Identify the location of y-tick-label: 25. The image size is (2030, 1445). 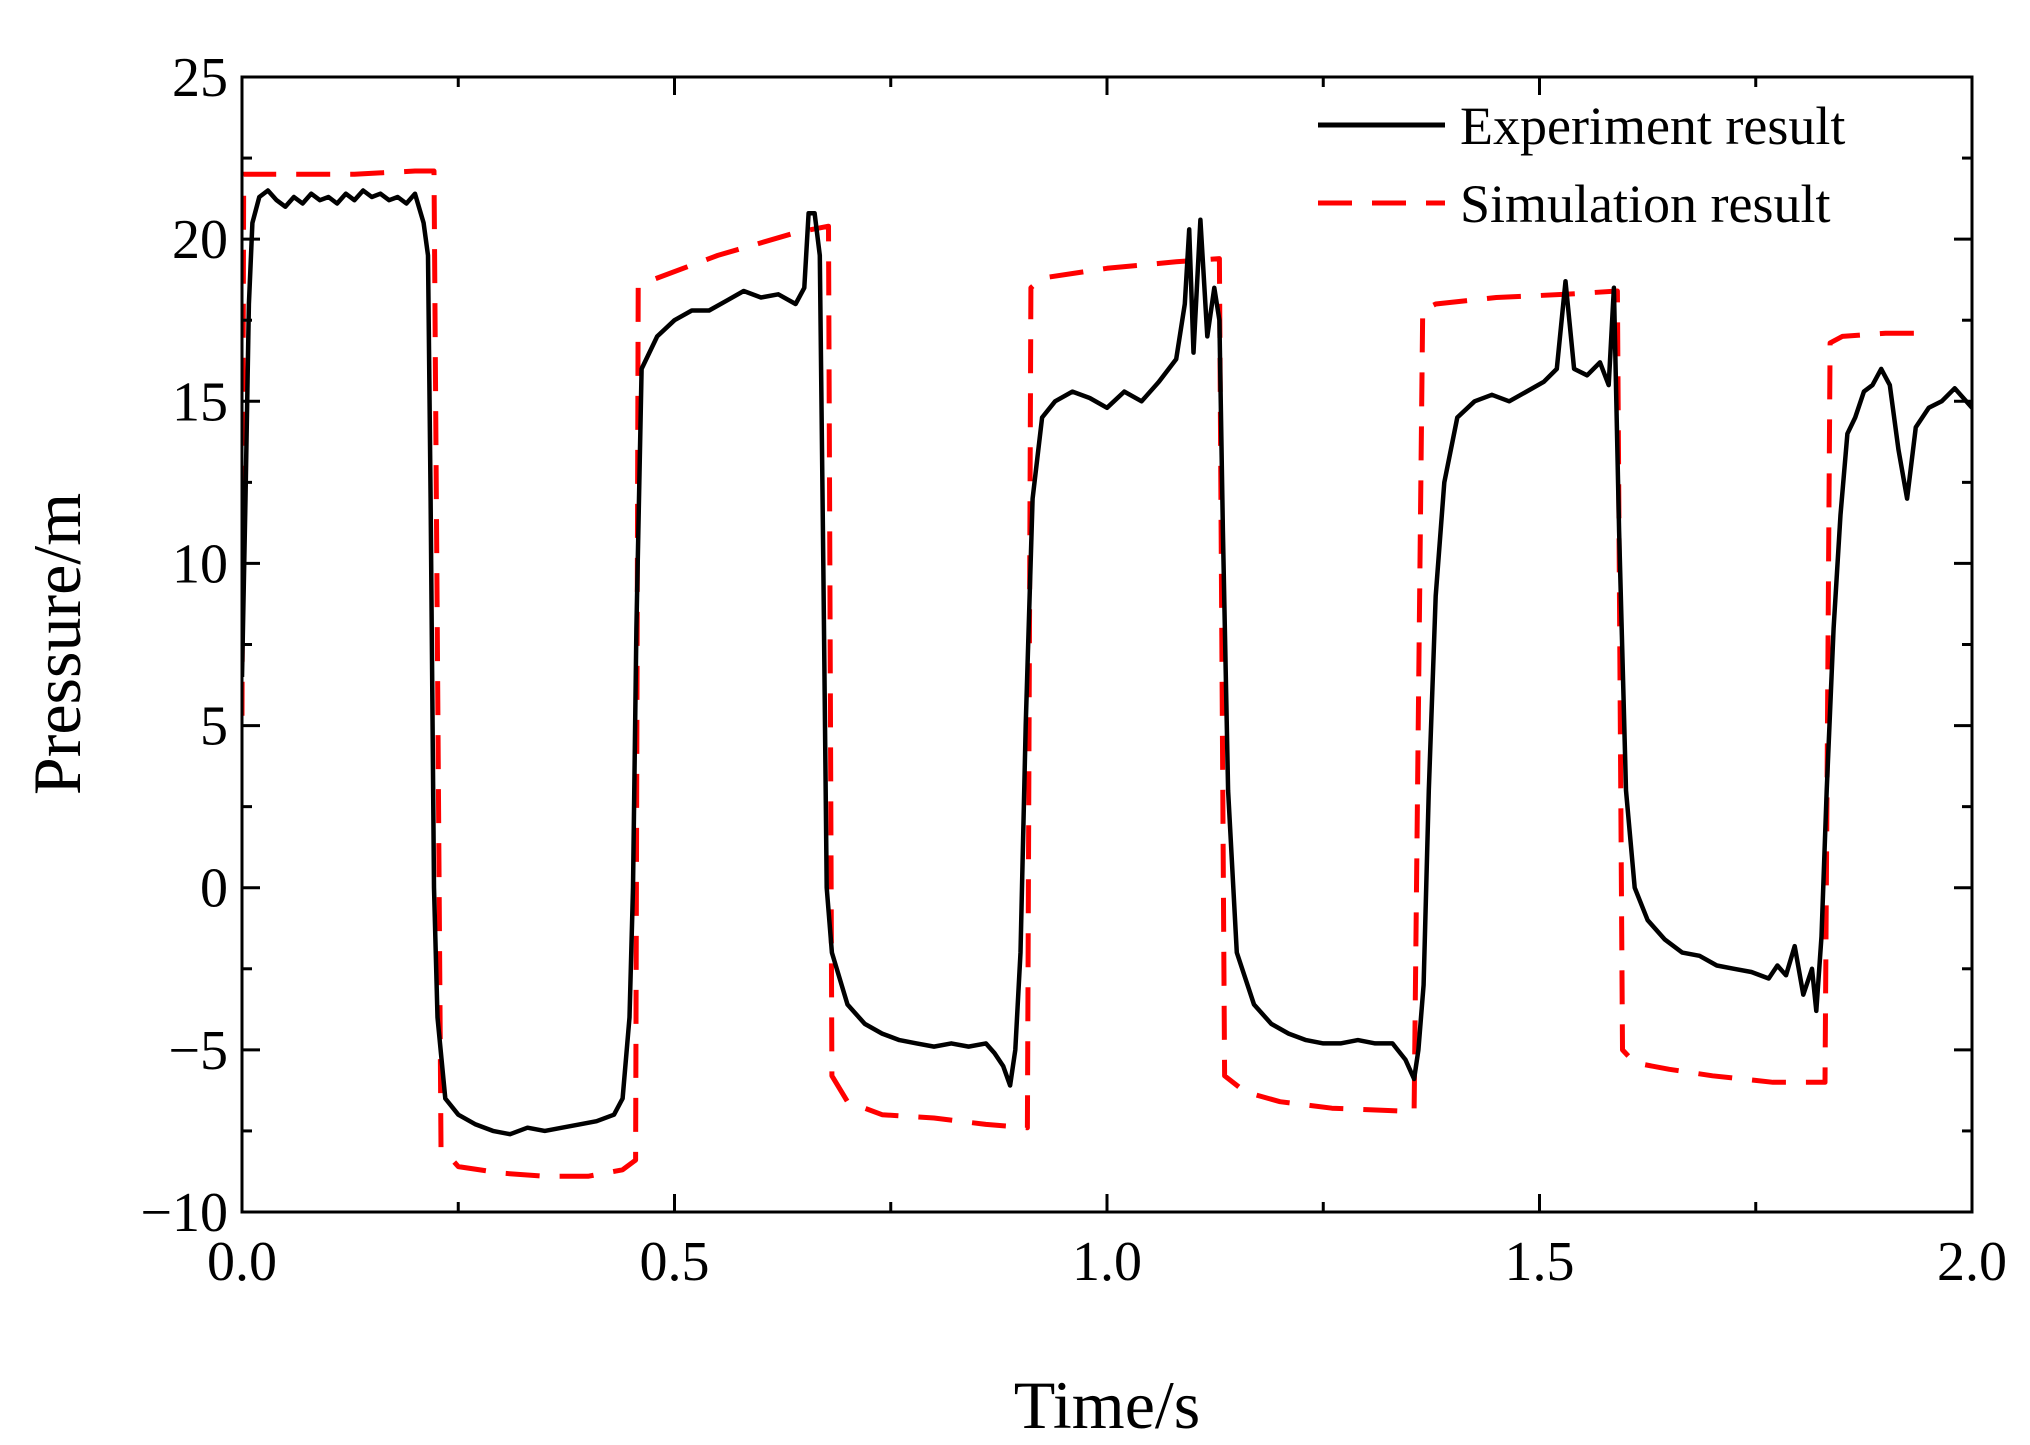
(200, 78).